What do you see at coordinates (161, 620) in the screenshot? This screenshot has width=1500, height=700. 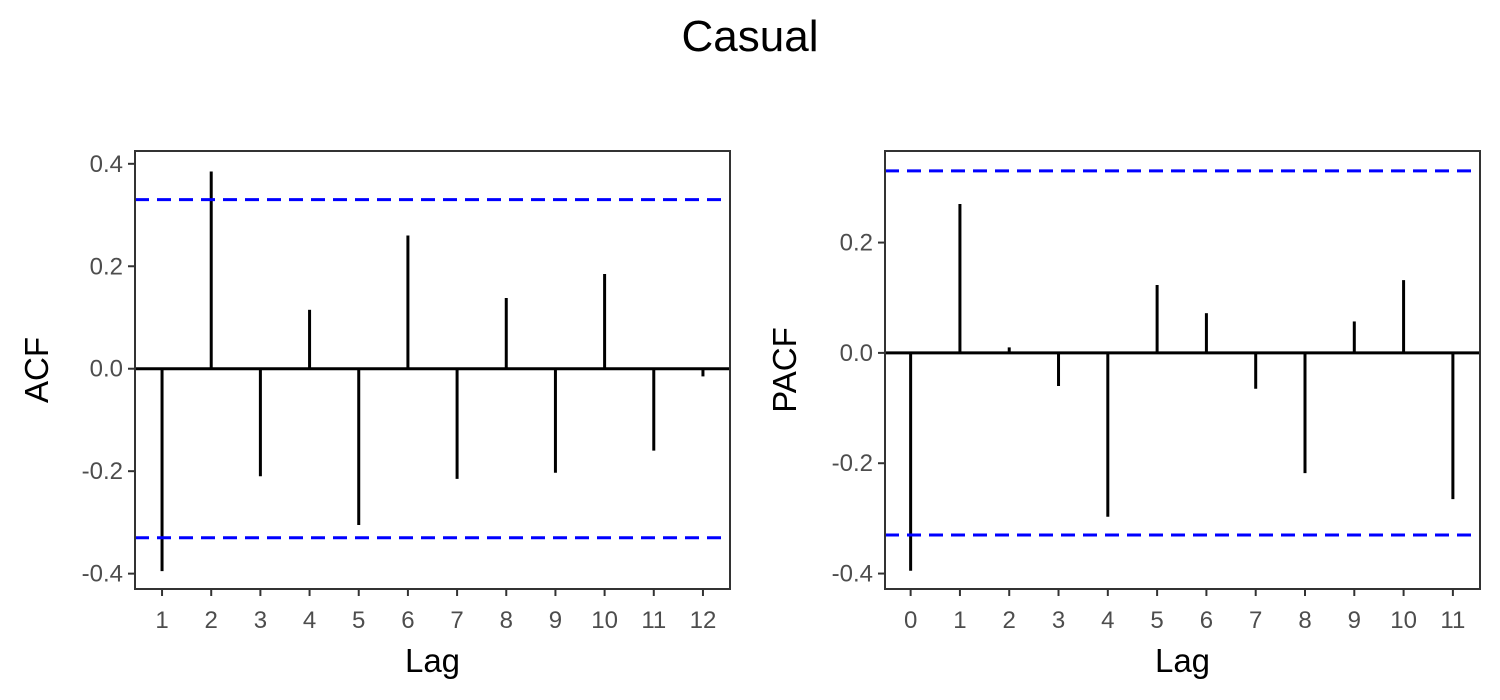 I see `acf-x-tick-label: 1` at bounding box center [161, 620].